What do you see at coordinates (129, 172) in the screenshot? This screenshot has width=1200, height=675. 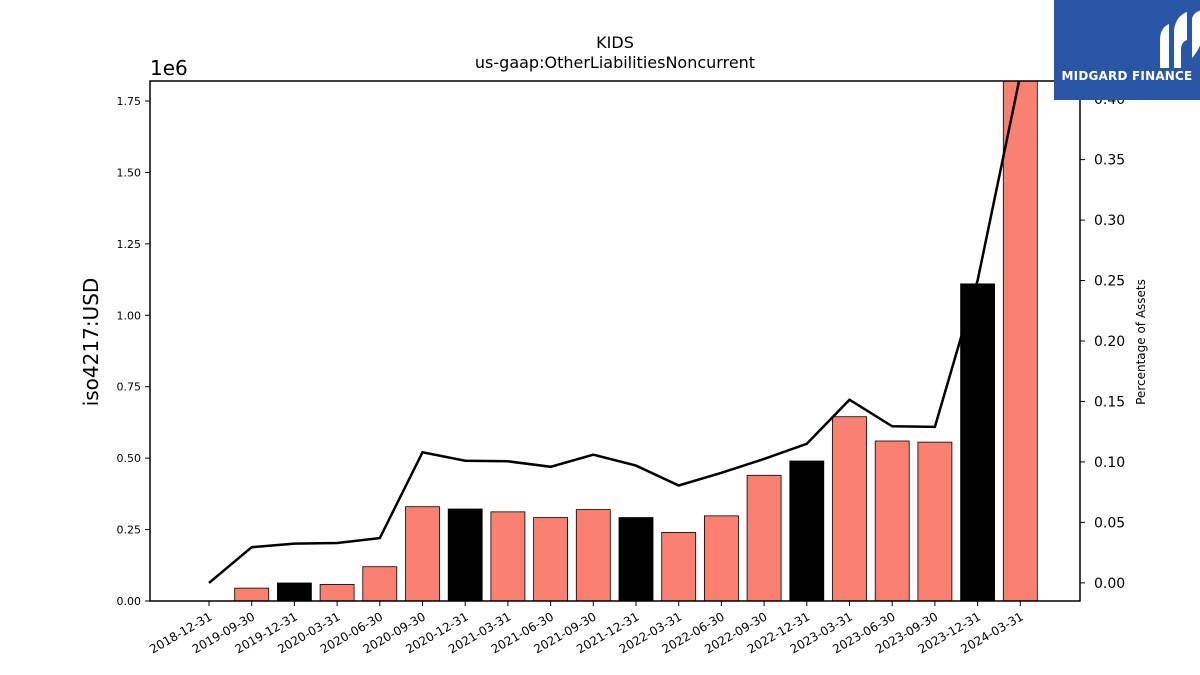 I see `y-tick-label: 1.50` at bounding box center [129, 172].